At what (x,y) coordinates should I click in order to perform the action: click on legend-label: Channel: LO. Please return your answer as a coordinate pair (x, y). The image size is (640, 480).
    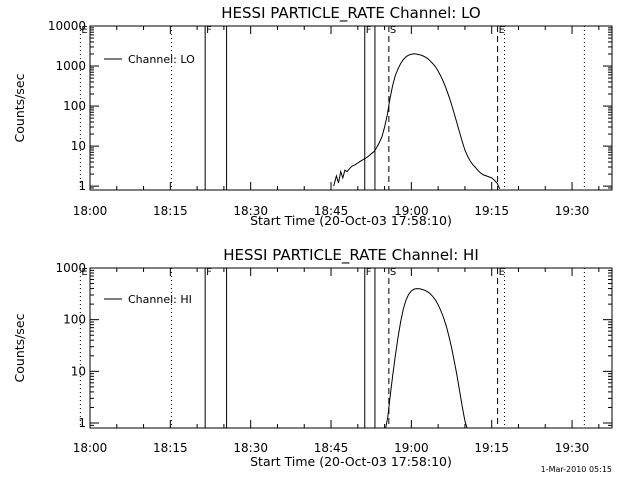
    Looking at the image, I should click on (161, 59).